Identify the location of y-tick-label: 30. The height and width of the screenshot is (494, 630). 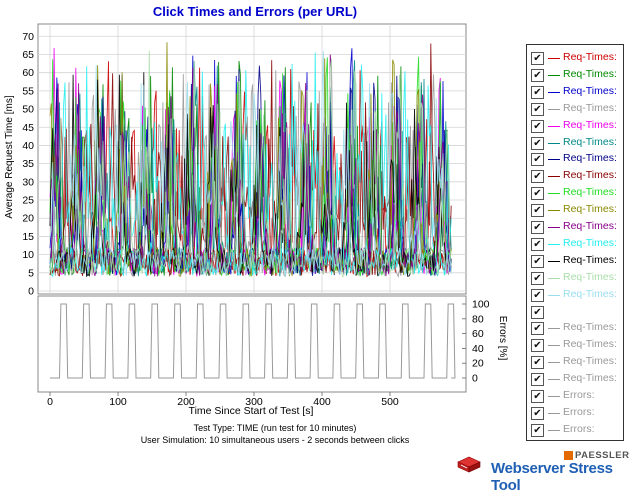
(28, 182).